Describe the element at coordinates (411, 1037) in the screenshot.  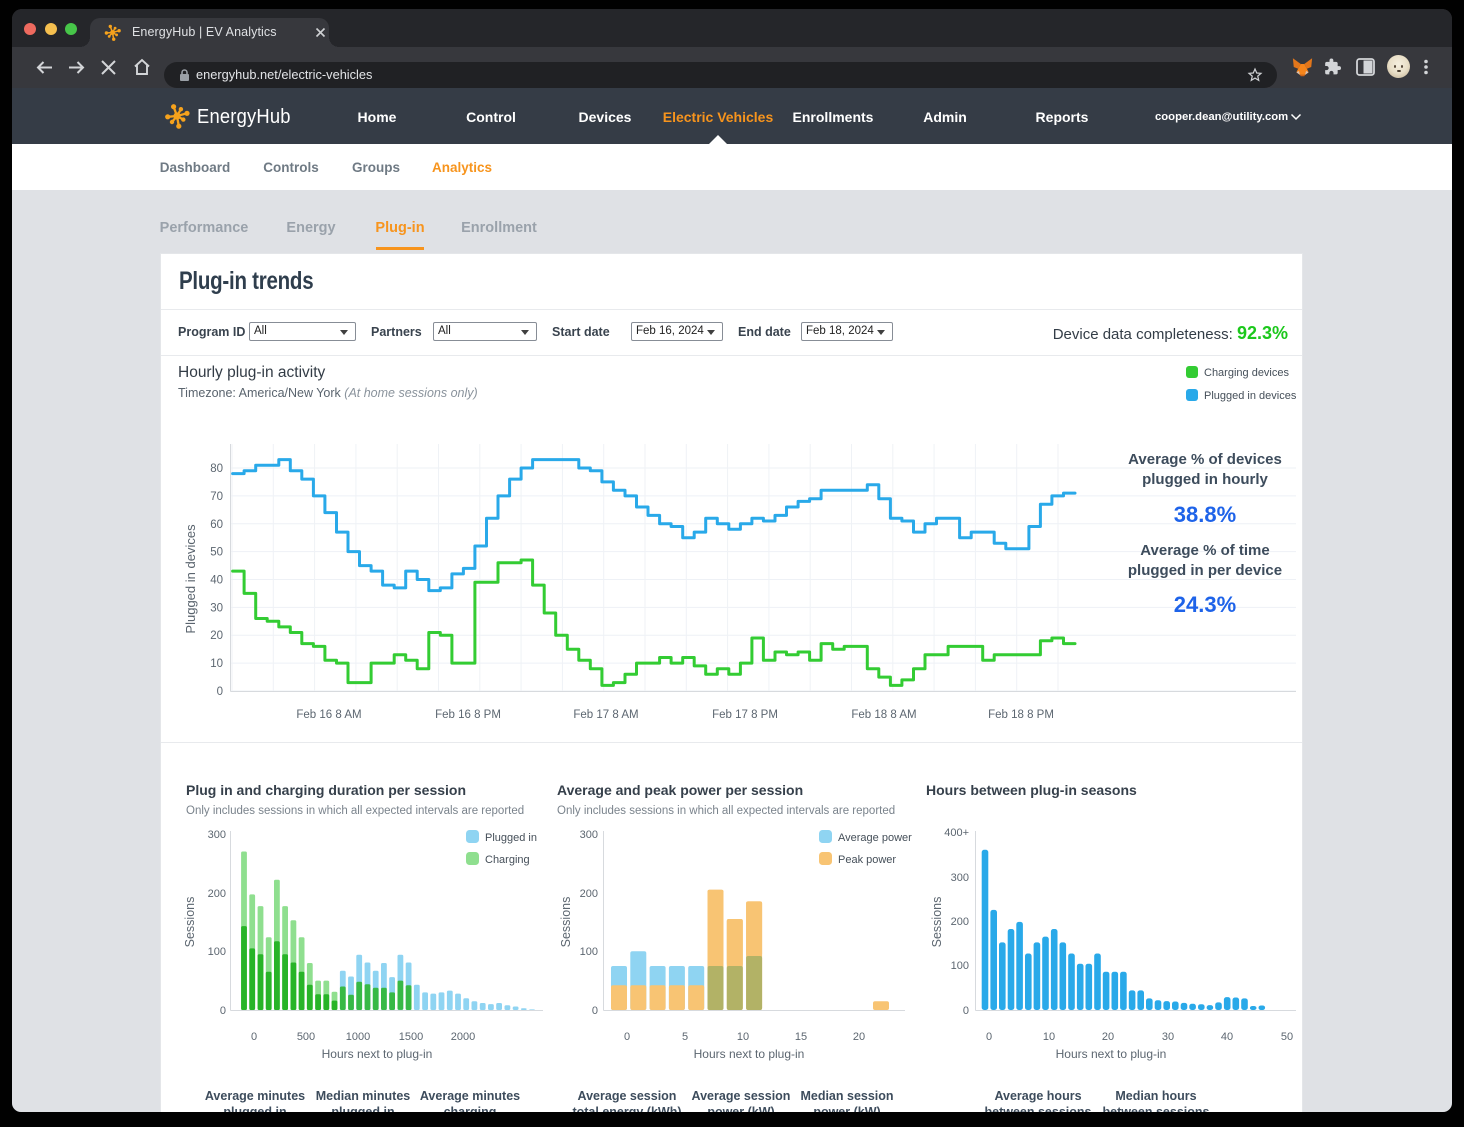
I see `svg-text: 1500` at that location.